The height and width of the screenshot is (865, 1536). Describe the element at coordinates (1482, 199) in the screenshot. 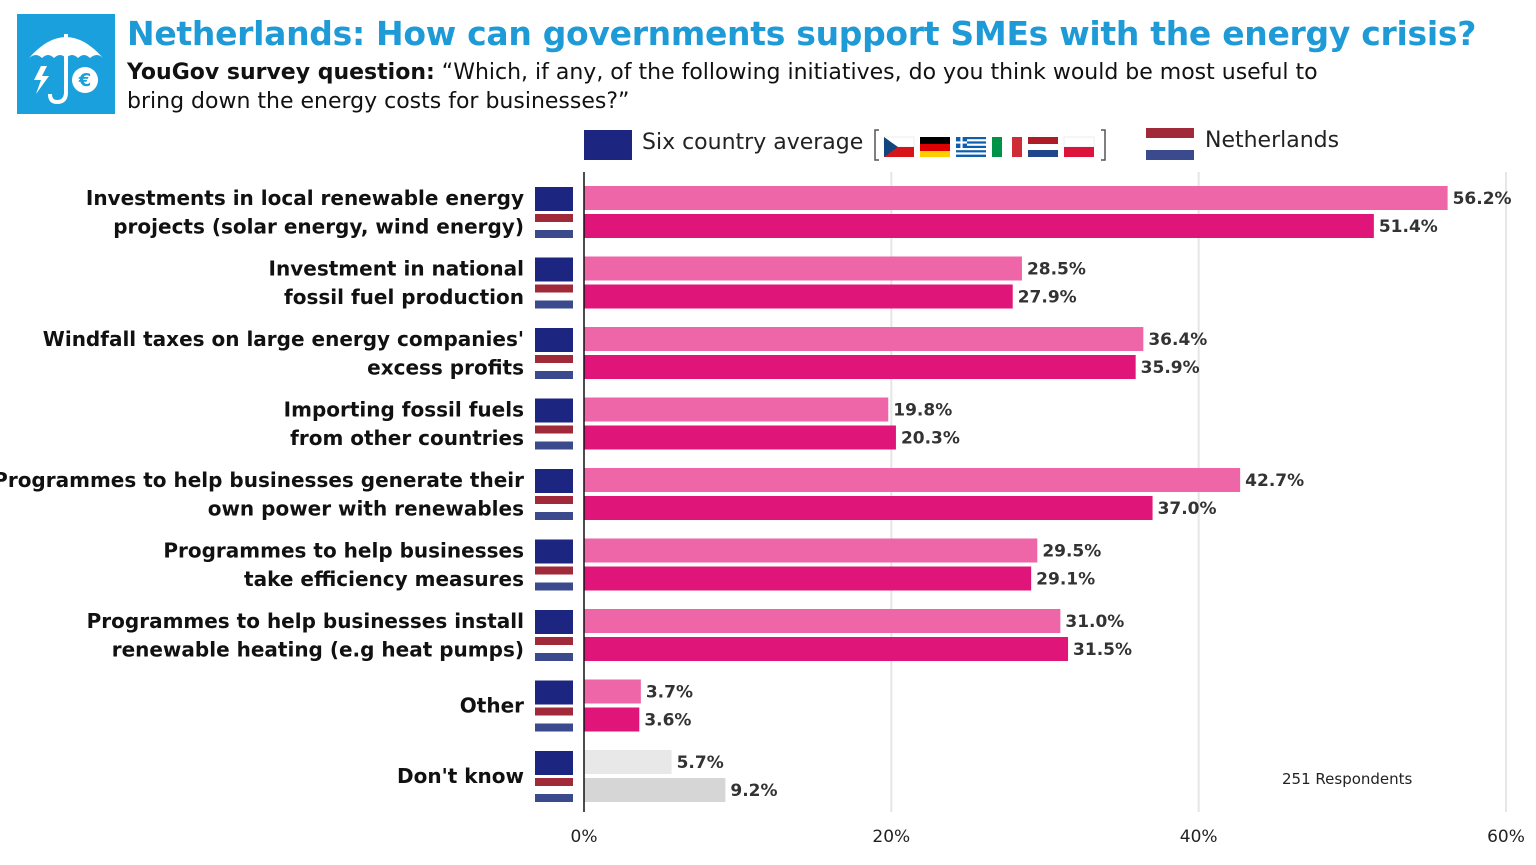

I see `value-label: 56.2%` at that location.